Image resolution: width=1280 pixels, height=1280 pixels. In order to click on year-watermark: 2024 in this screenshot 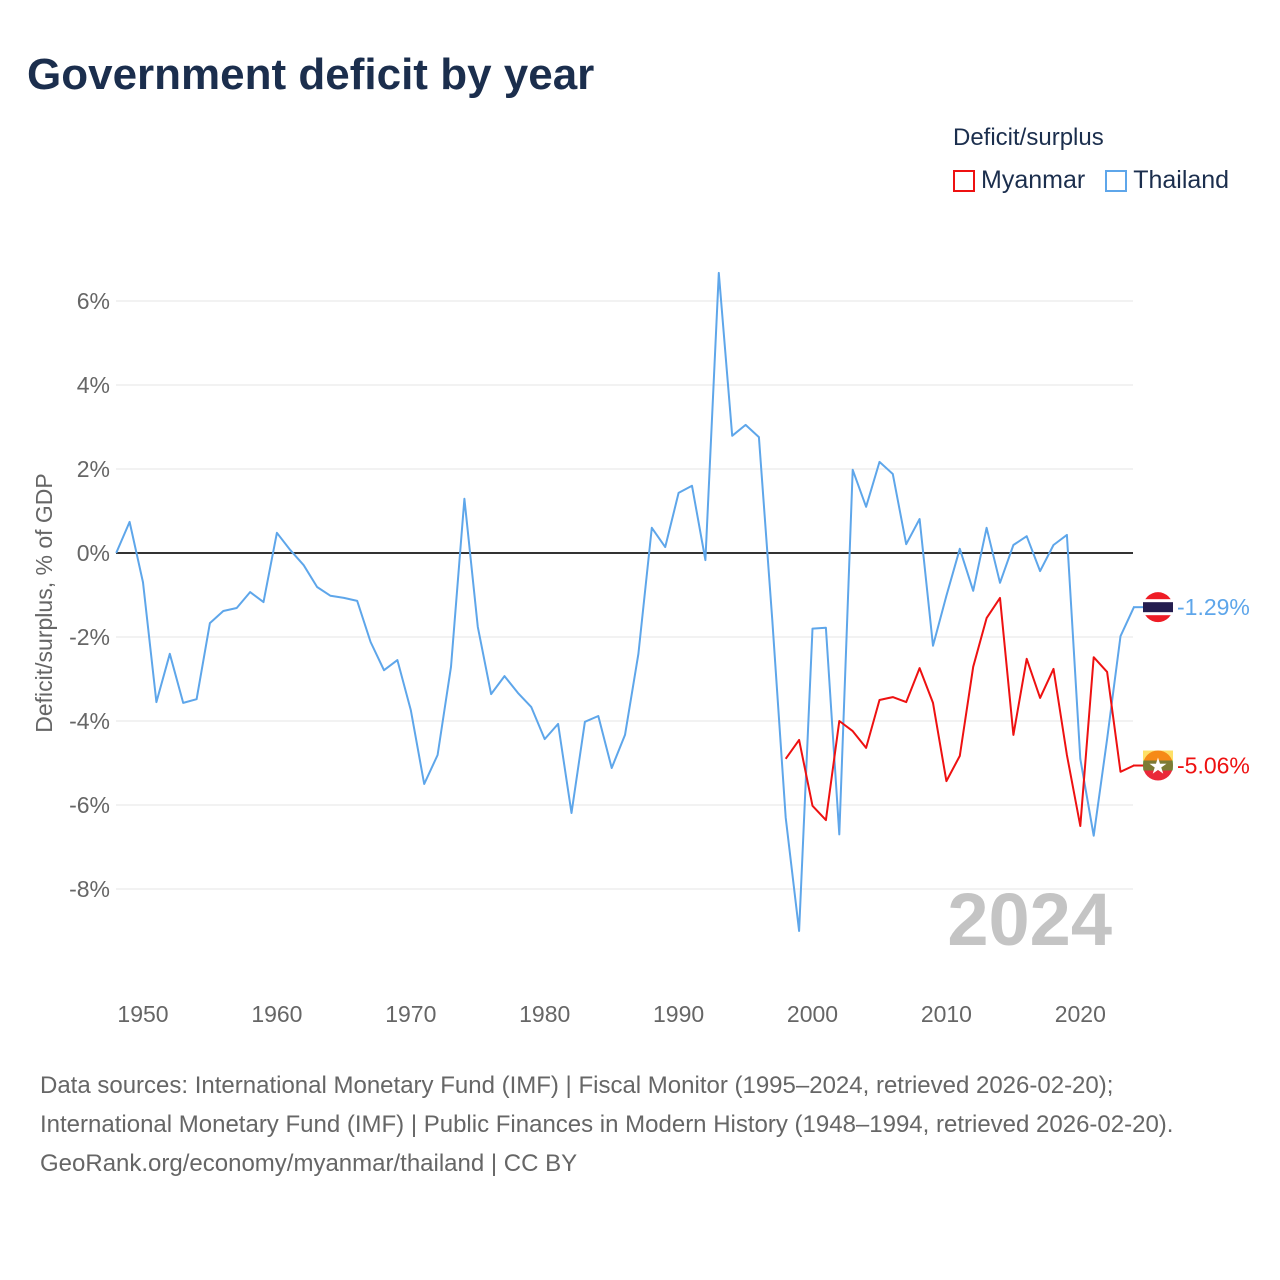, I will do `click(1029, 919)`.